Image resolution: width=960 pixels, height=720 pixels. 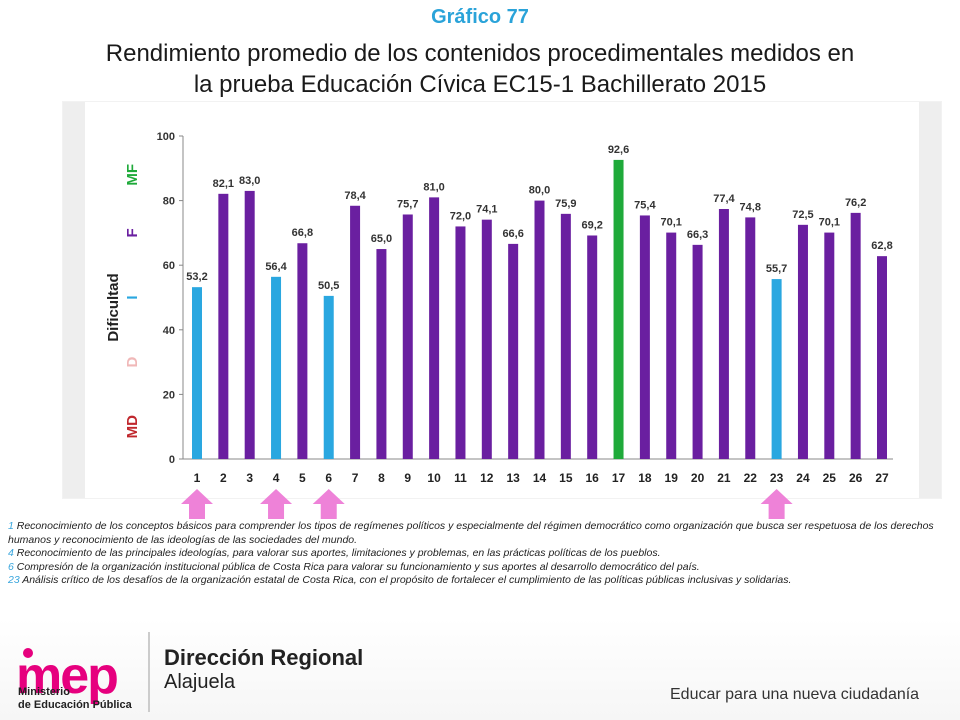 What do you see at coordinates (302, 233) in the screenshot?
I see `bar-value-label: 66,8` at bounding box center [302, 233].